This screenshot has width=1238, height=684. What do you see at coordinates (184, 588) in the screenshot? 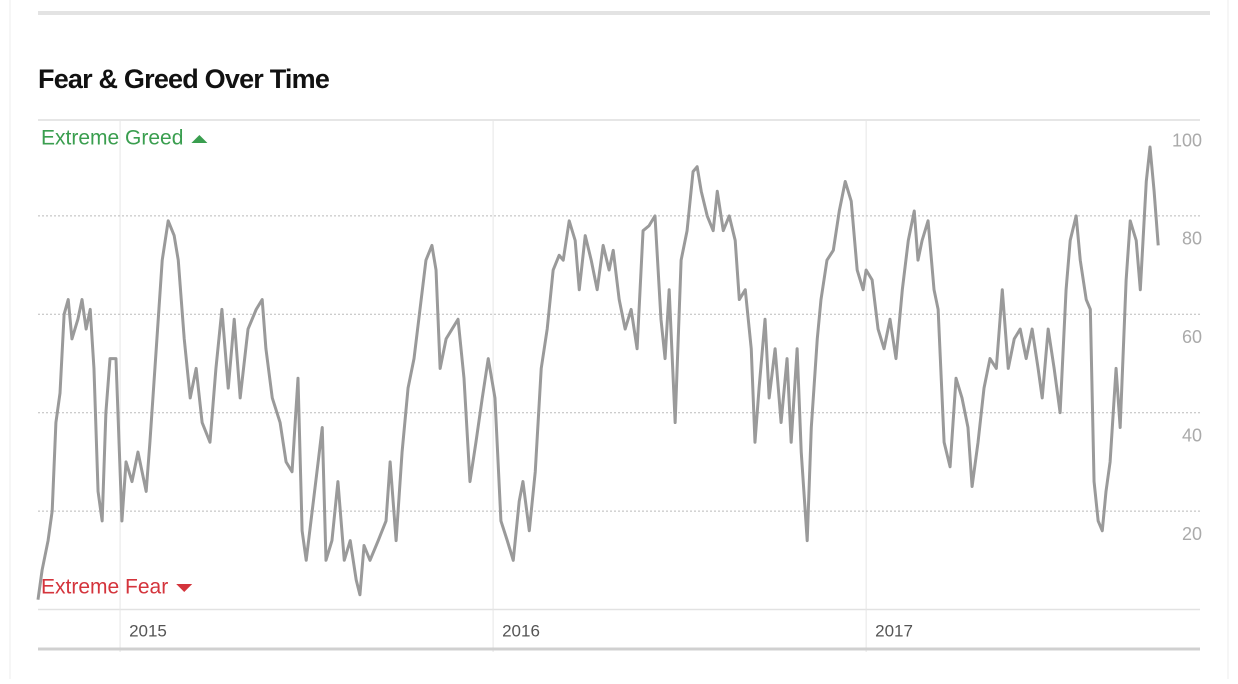
I see `down-arrow` at bounding box center [184, 588].